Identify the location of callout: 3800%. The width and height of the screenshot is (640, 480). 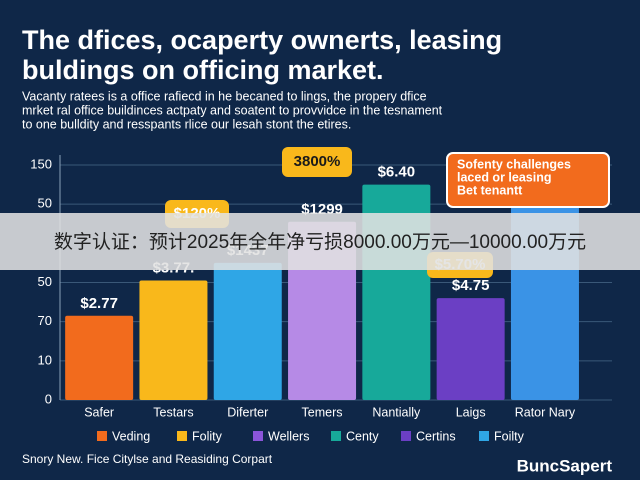
(317, 162).